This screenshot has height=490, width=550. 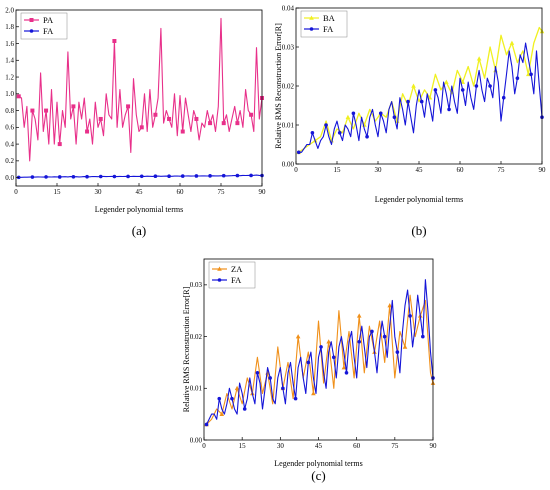 I want to click on y-tick-label: 0.6, so click(x=9, y=128).